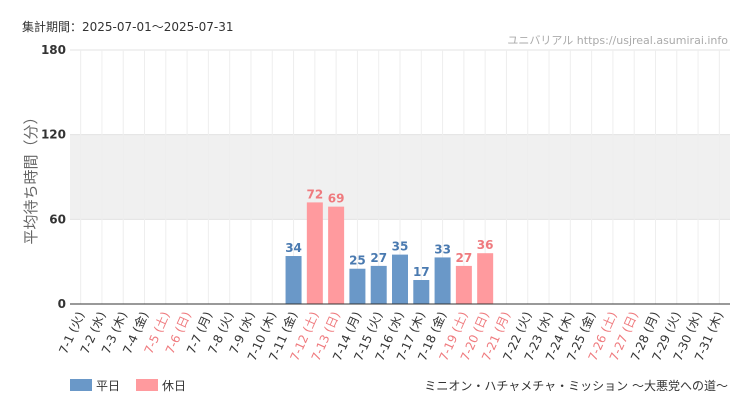  I want to click on data-label: 17, so click(421, 272).